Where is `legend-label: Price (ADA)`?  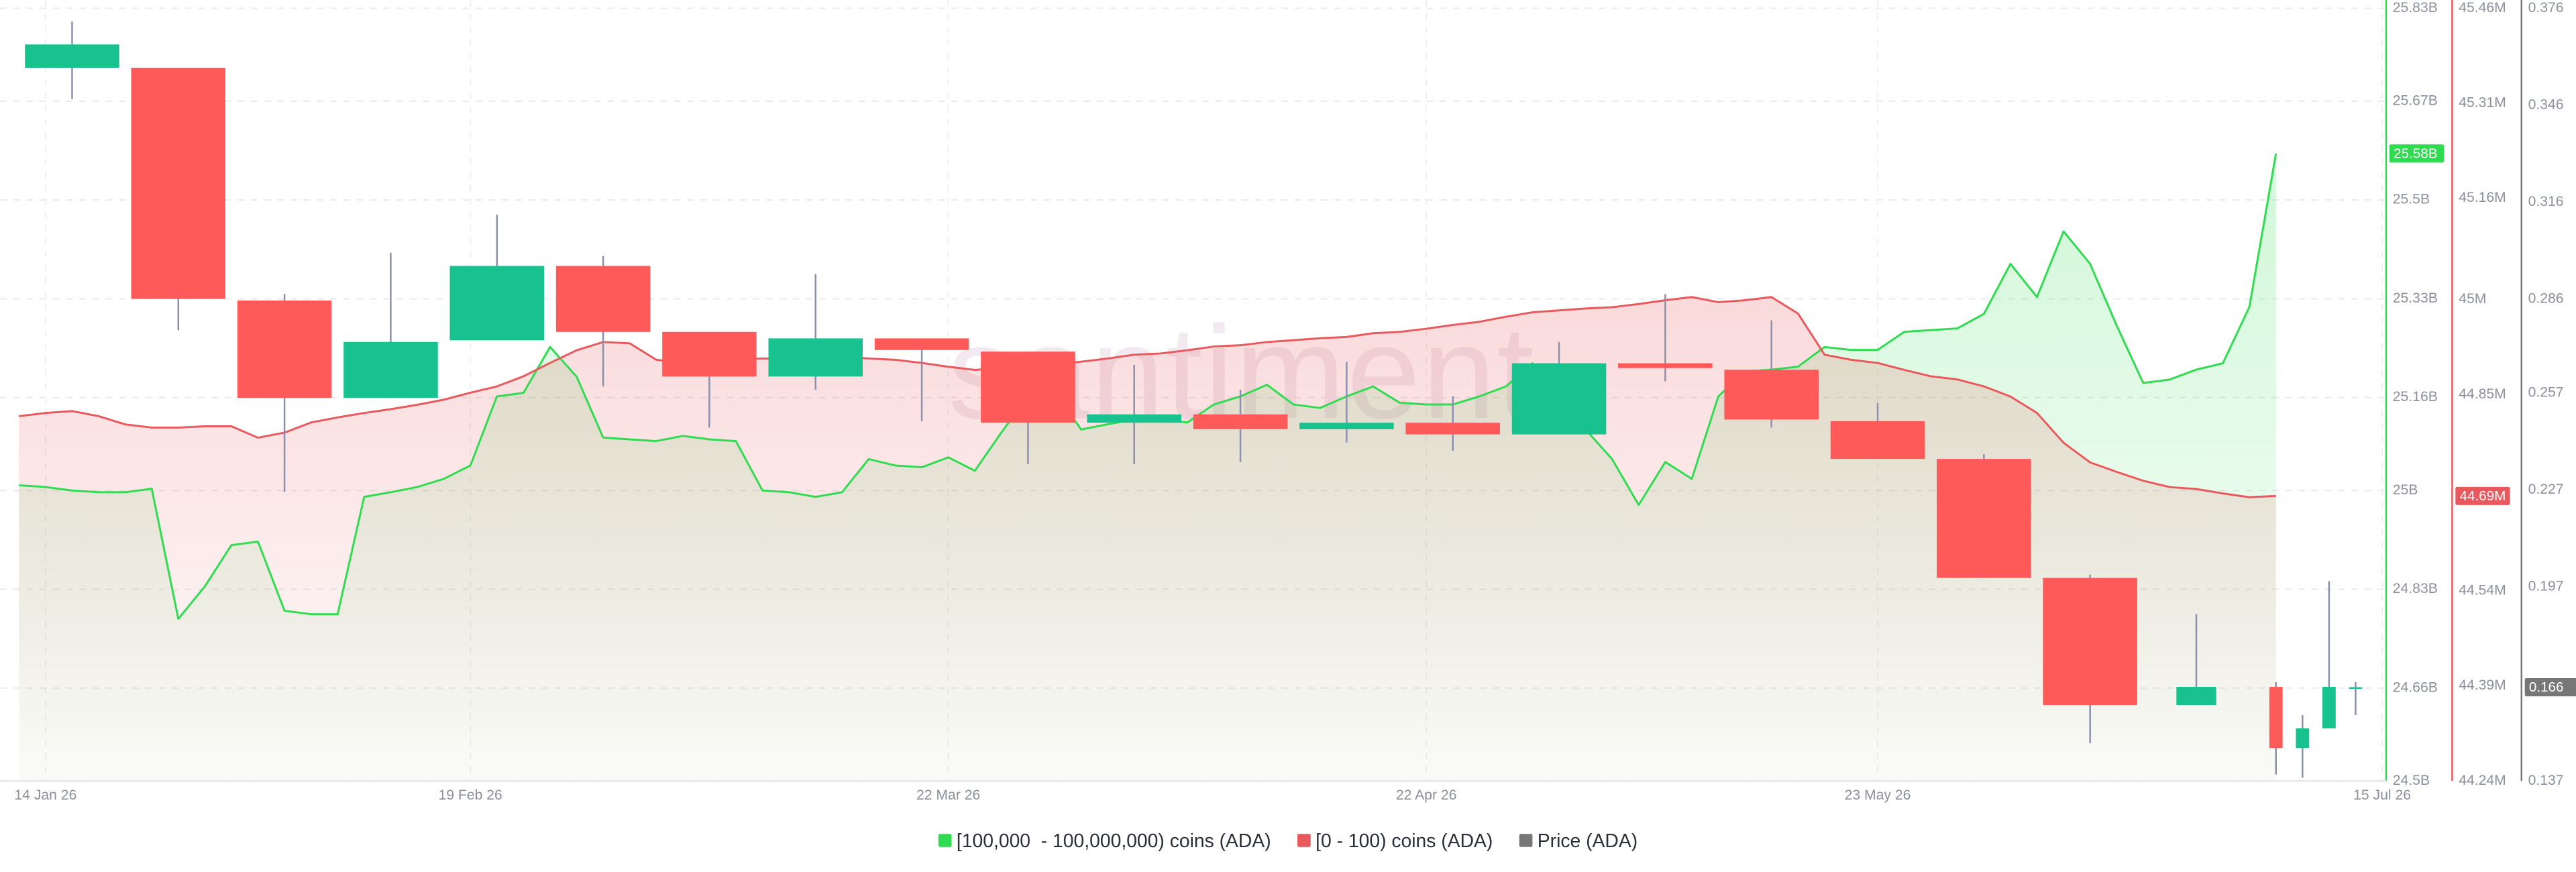 legend-label: Price (ADA) is located at coordinates (1588, 841).